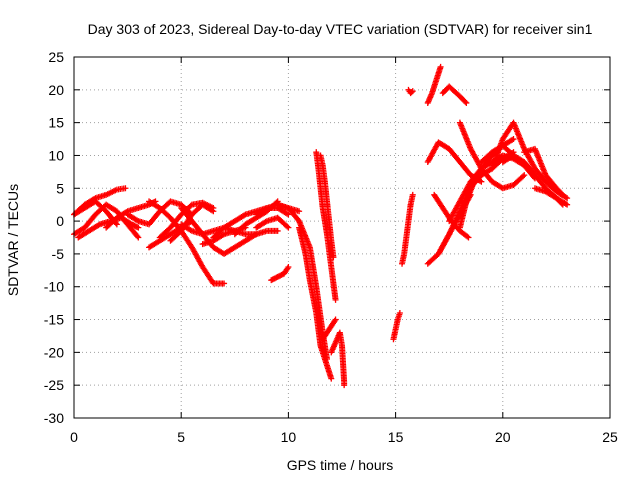 This screenshot has height=480, width=640. What do you see at coordinates (54, 352) in the screenshot?
I see `y-tick-label: -20` at bounding box center [54, 352].